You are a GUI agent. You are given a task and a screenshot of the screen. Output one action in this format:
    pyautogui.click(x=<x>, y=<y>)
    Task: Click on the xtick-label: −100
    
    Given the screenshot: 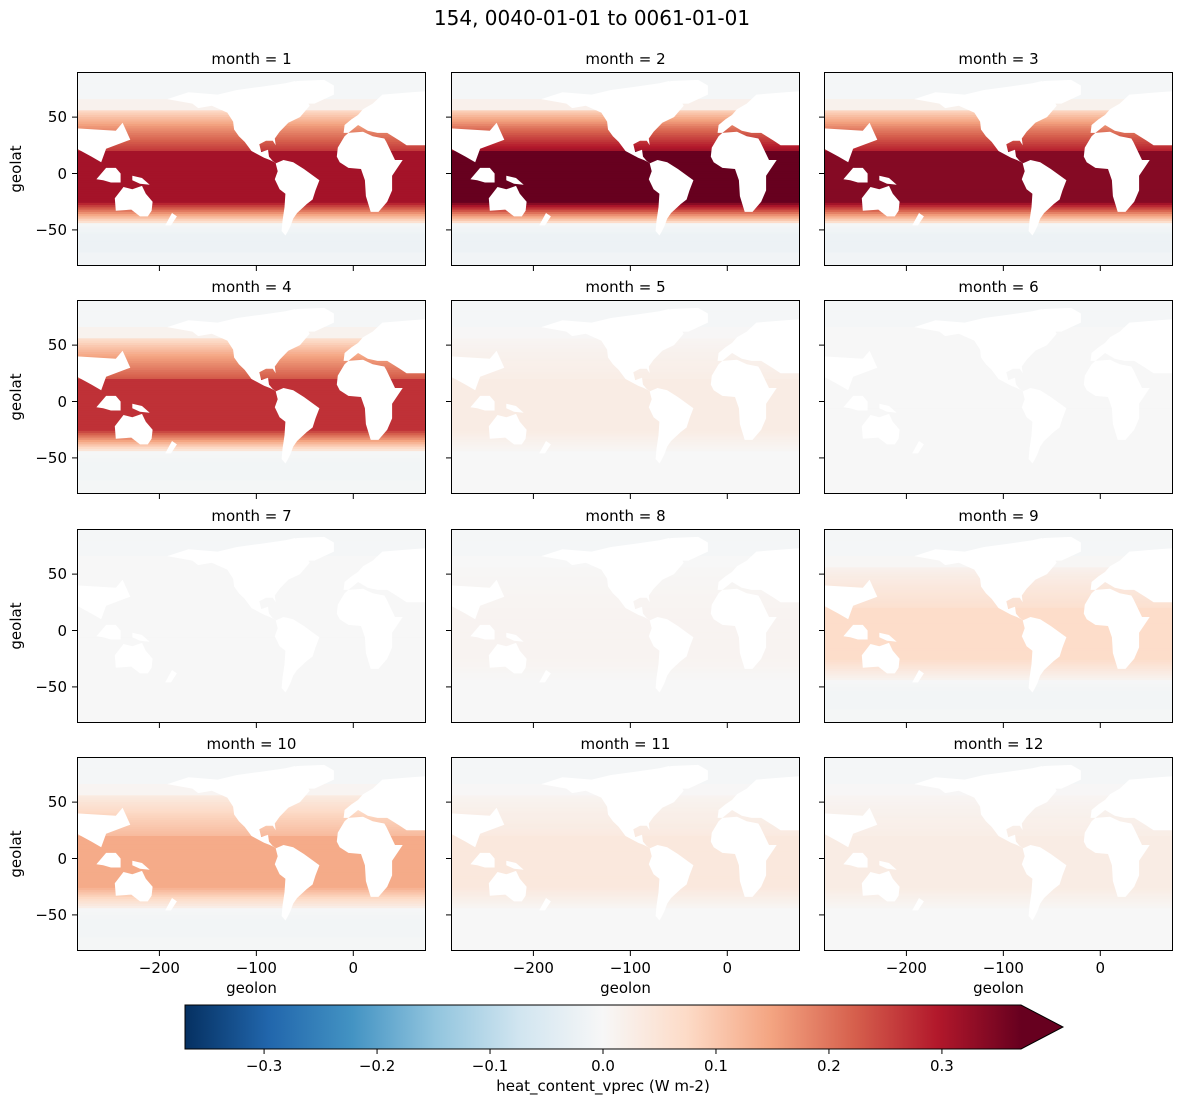 What is the action you would take?
    pyautogui.click(x=1003, y=968)
    